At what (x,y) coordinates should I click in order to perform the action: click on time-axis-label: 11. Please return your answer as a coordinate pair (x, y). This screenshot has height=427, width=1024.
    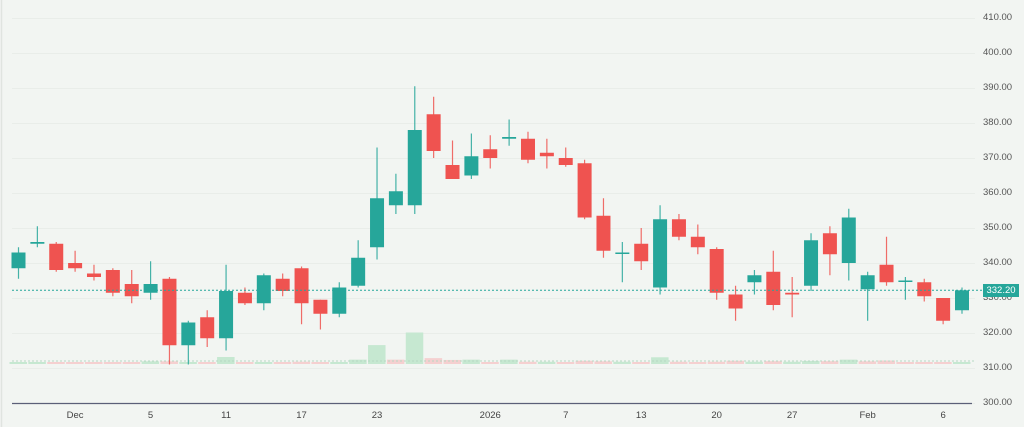
    Looking at the image, I should click on (226, 415).